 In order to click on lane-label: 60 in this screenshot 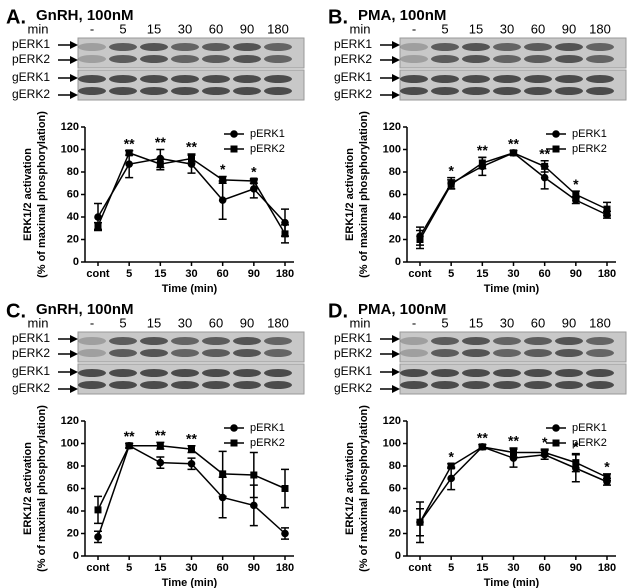, I will do `click(538, 28)`.